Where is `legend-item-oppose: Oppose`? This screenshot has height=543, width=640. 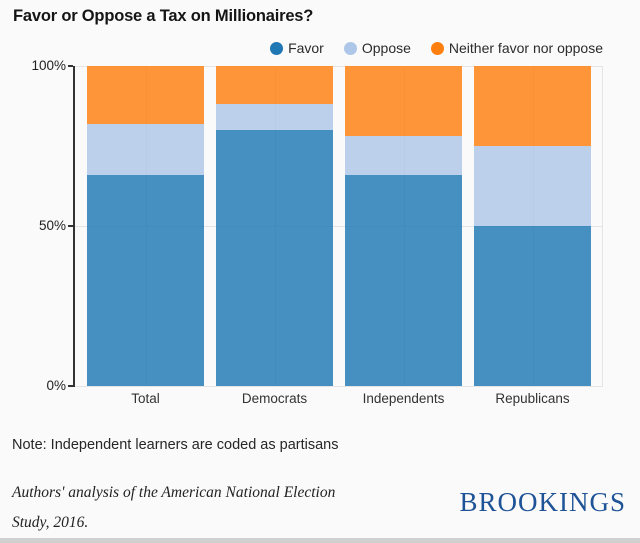
legend-item-oppose: Oppose is located at coordinates (377, 48).